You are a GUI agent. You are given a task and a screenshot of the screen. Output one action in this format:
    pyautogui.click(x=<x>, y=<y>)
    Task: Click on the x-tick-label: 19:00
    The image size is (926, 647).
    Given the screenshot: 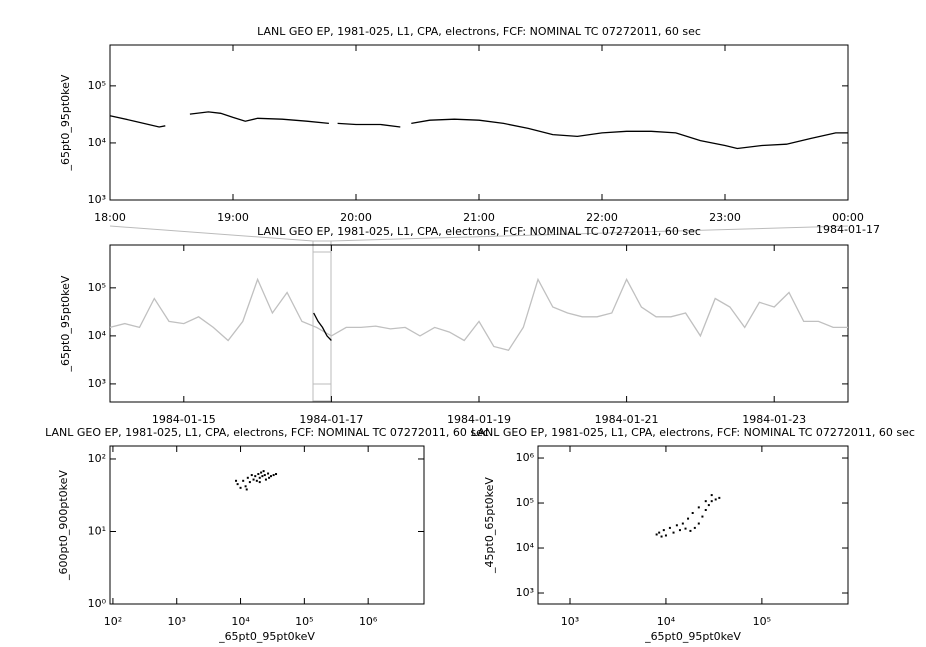 What is the action you would take?
    pyautogui.click(x=233, y=217)
    